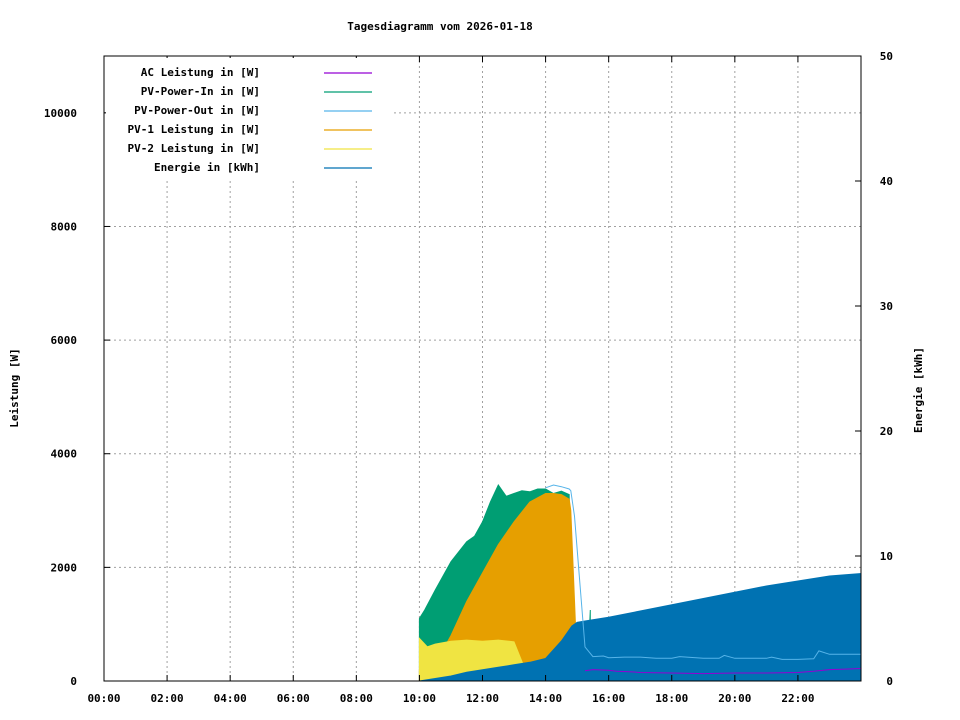 Image resolution: width=960 pixels, height=720 pixels. I want to click on y2-tick-label: 10, so click(886, 556).